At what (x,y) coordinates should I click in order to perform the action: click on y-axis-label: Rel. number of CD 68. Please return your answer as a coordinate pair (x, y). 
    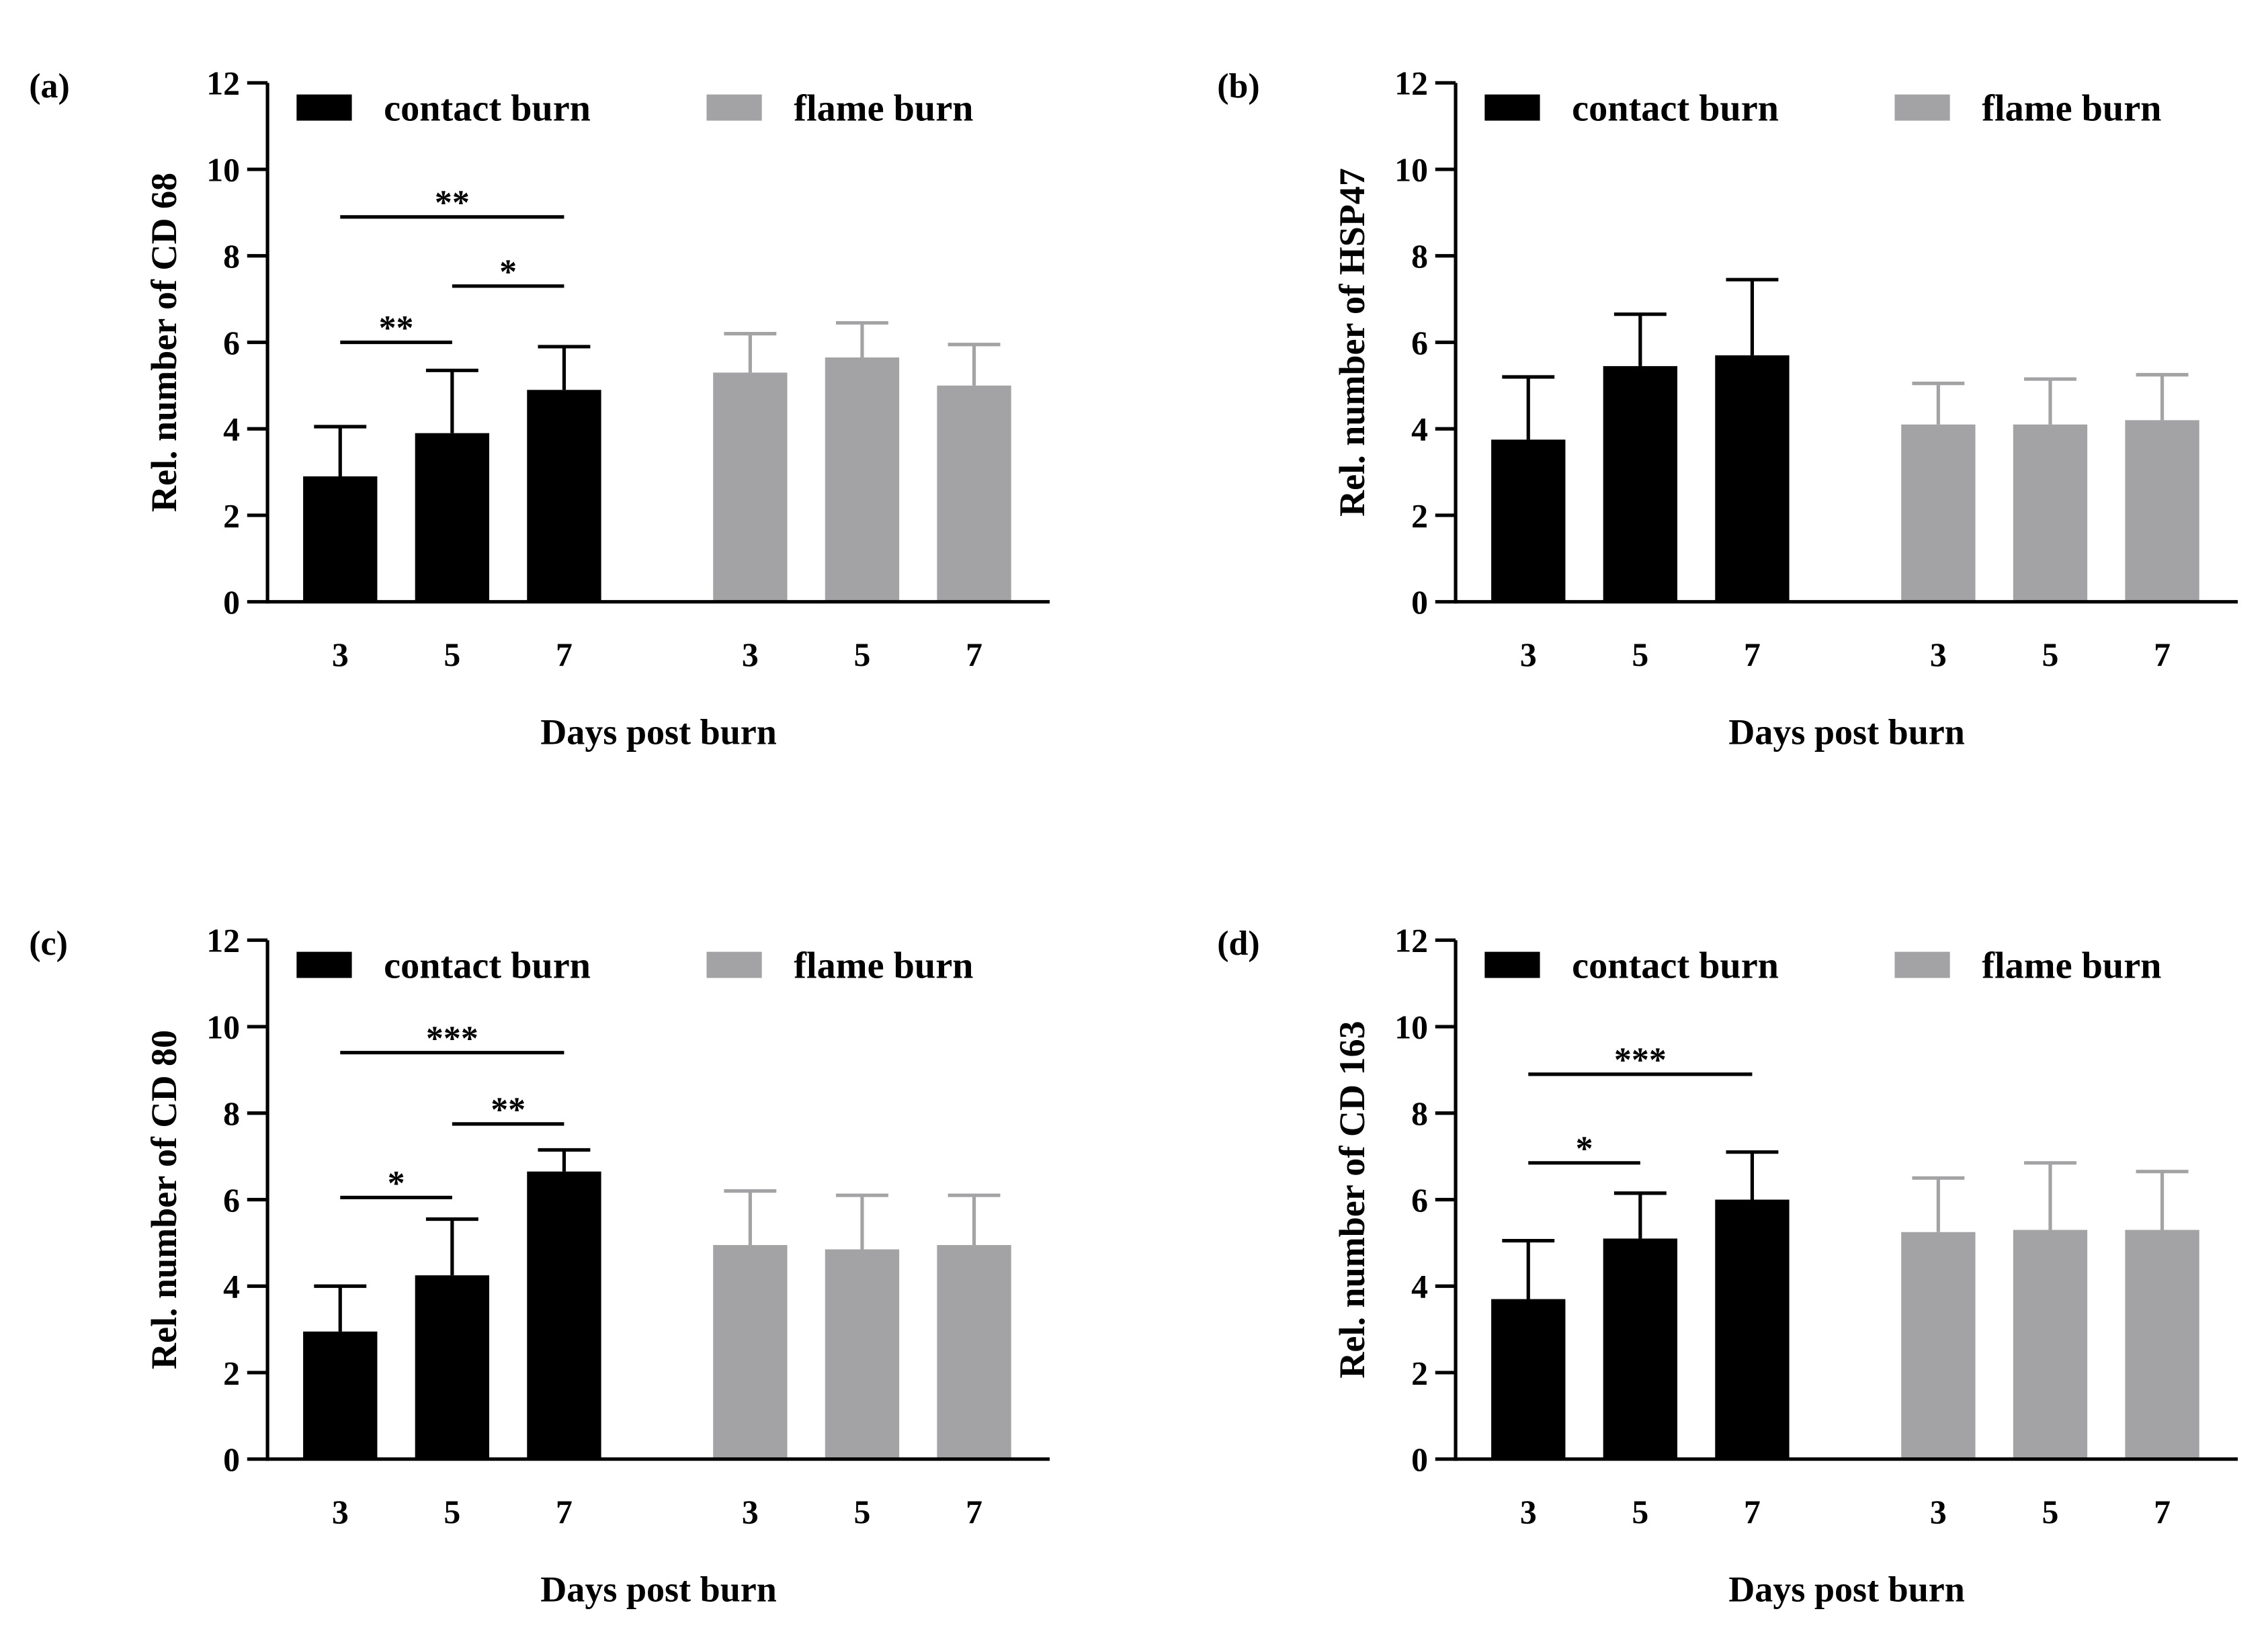
    Looking at the image, I should click on (164, 342).